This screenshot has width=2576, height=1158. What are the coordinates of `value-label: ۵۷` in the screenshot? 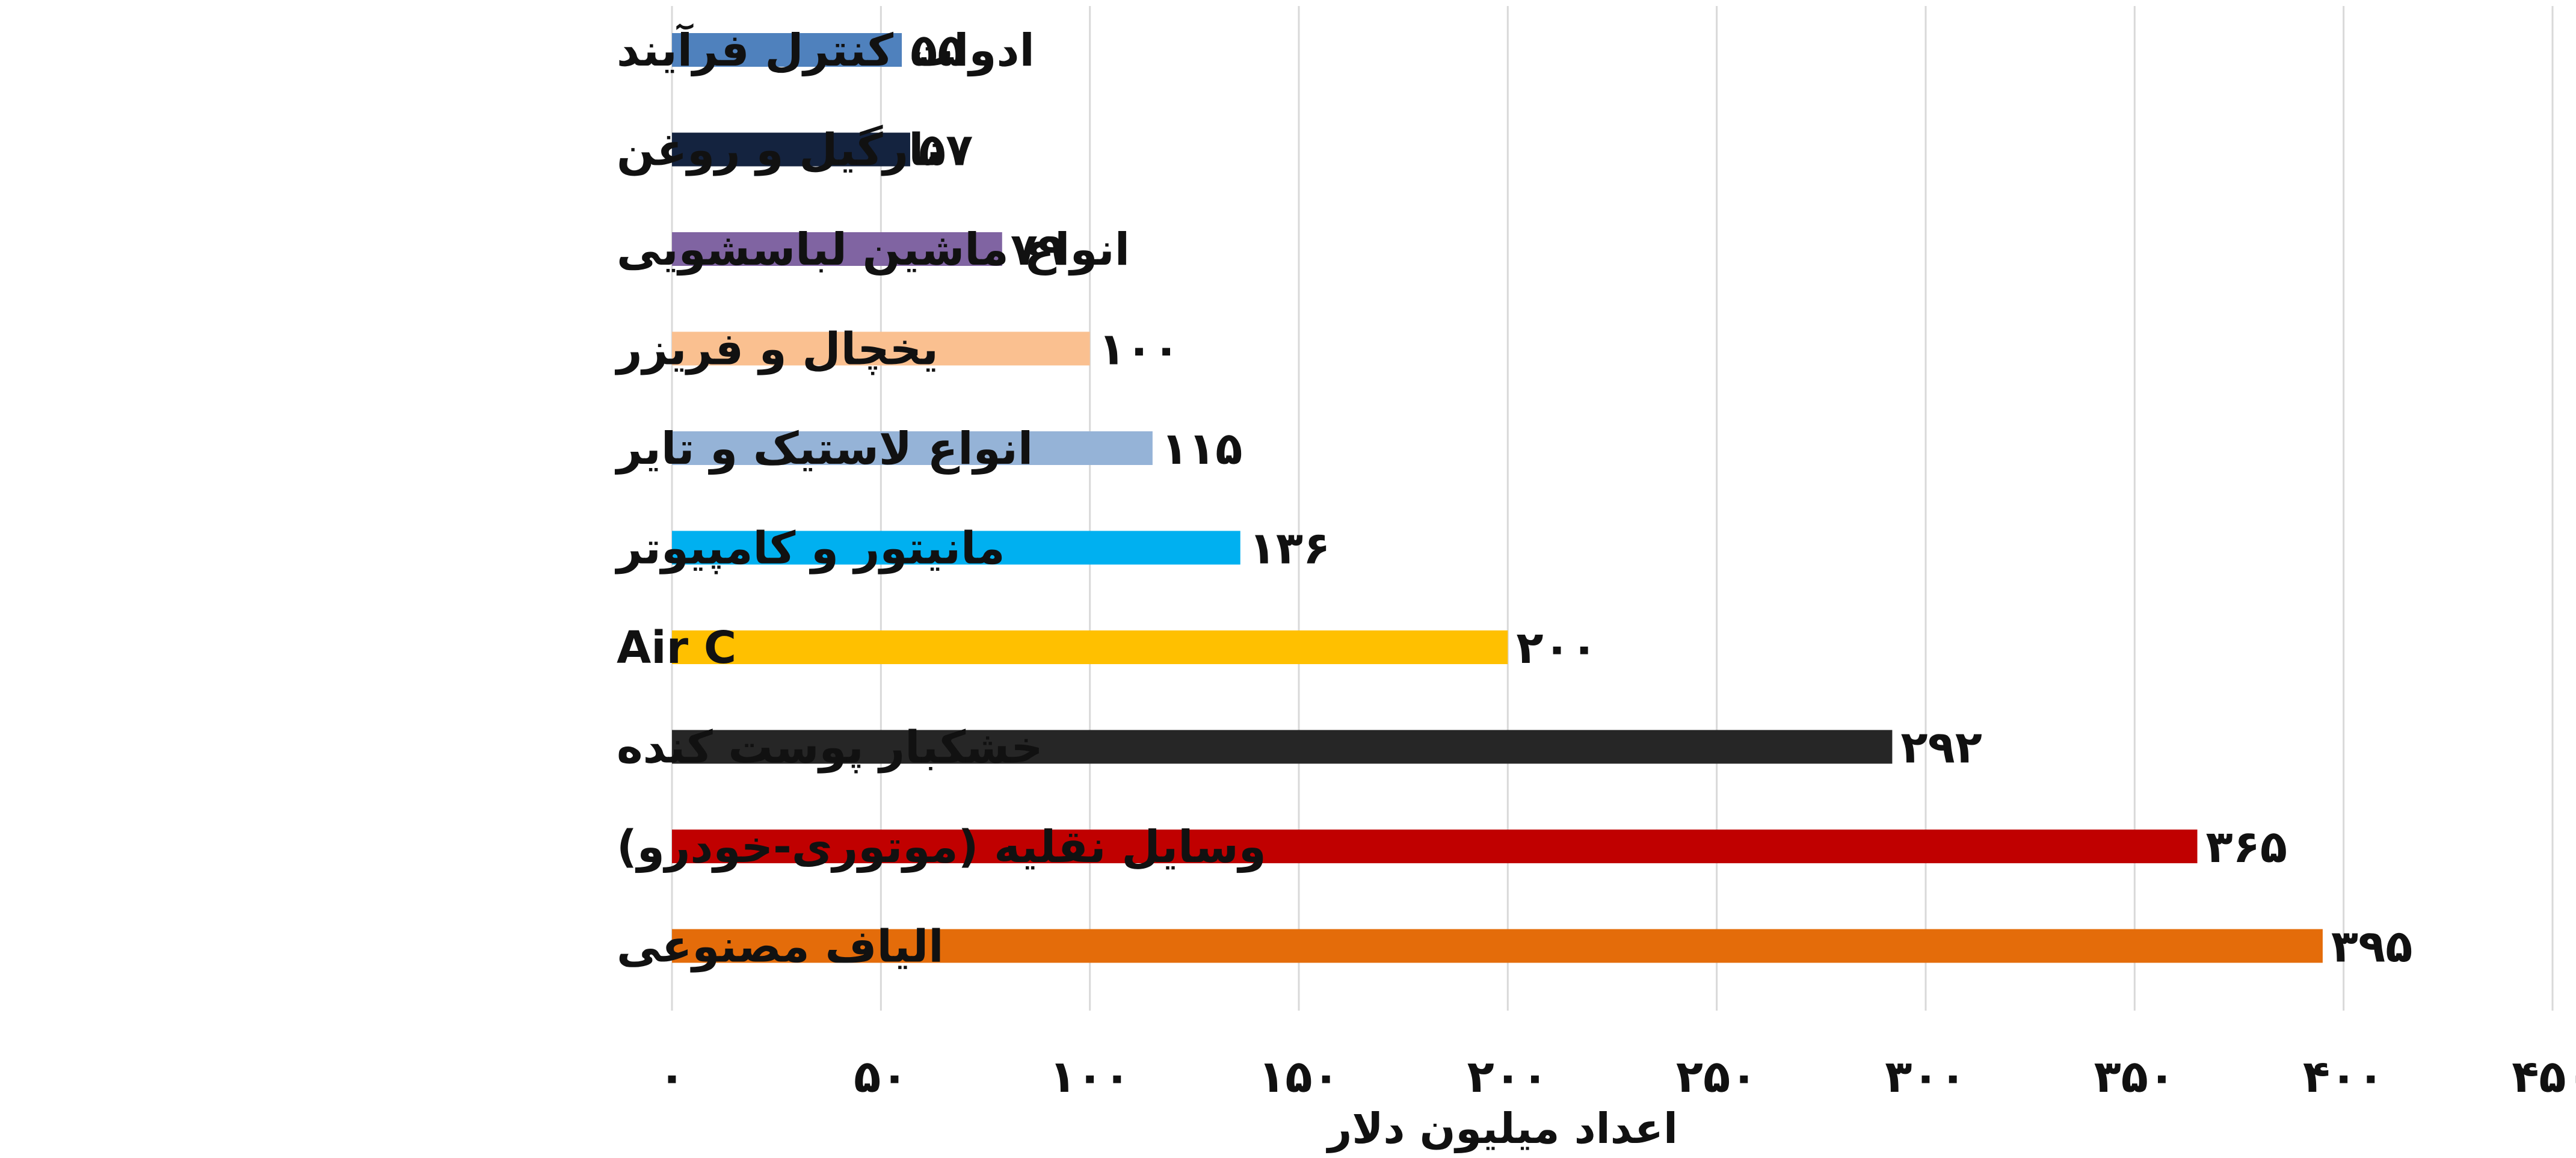 It's located at (946, 150).